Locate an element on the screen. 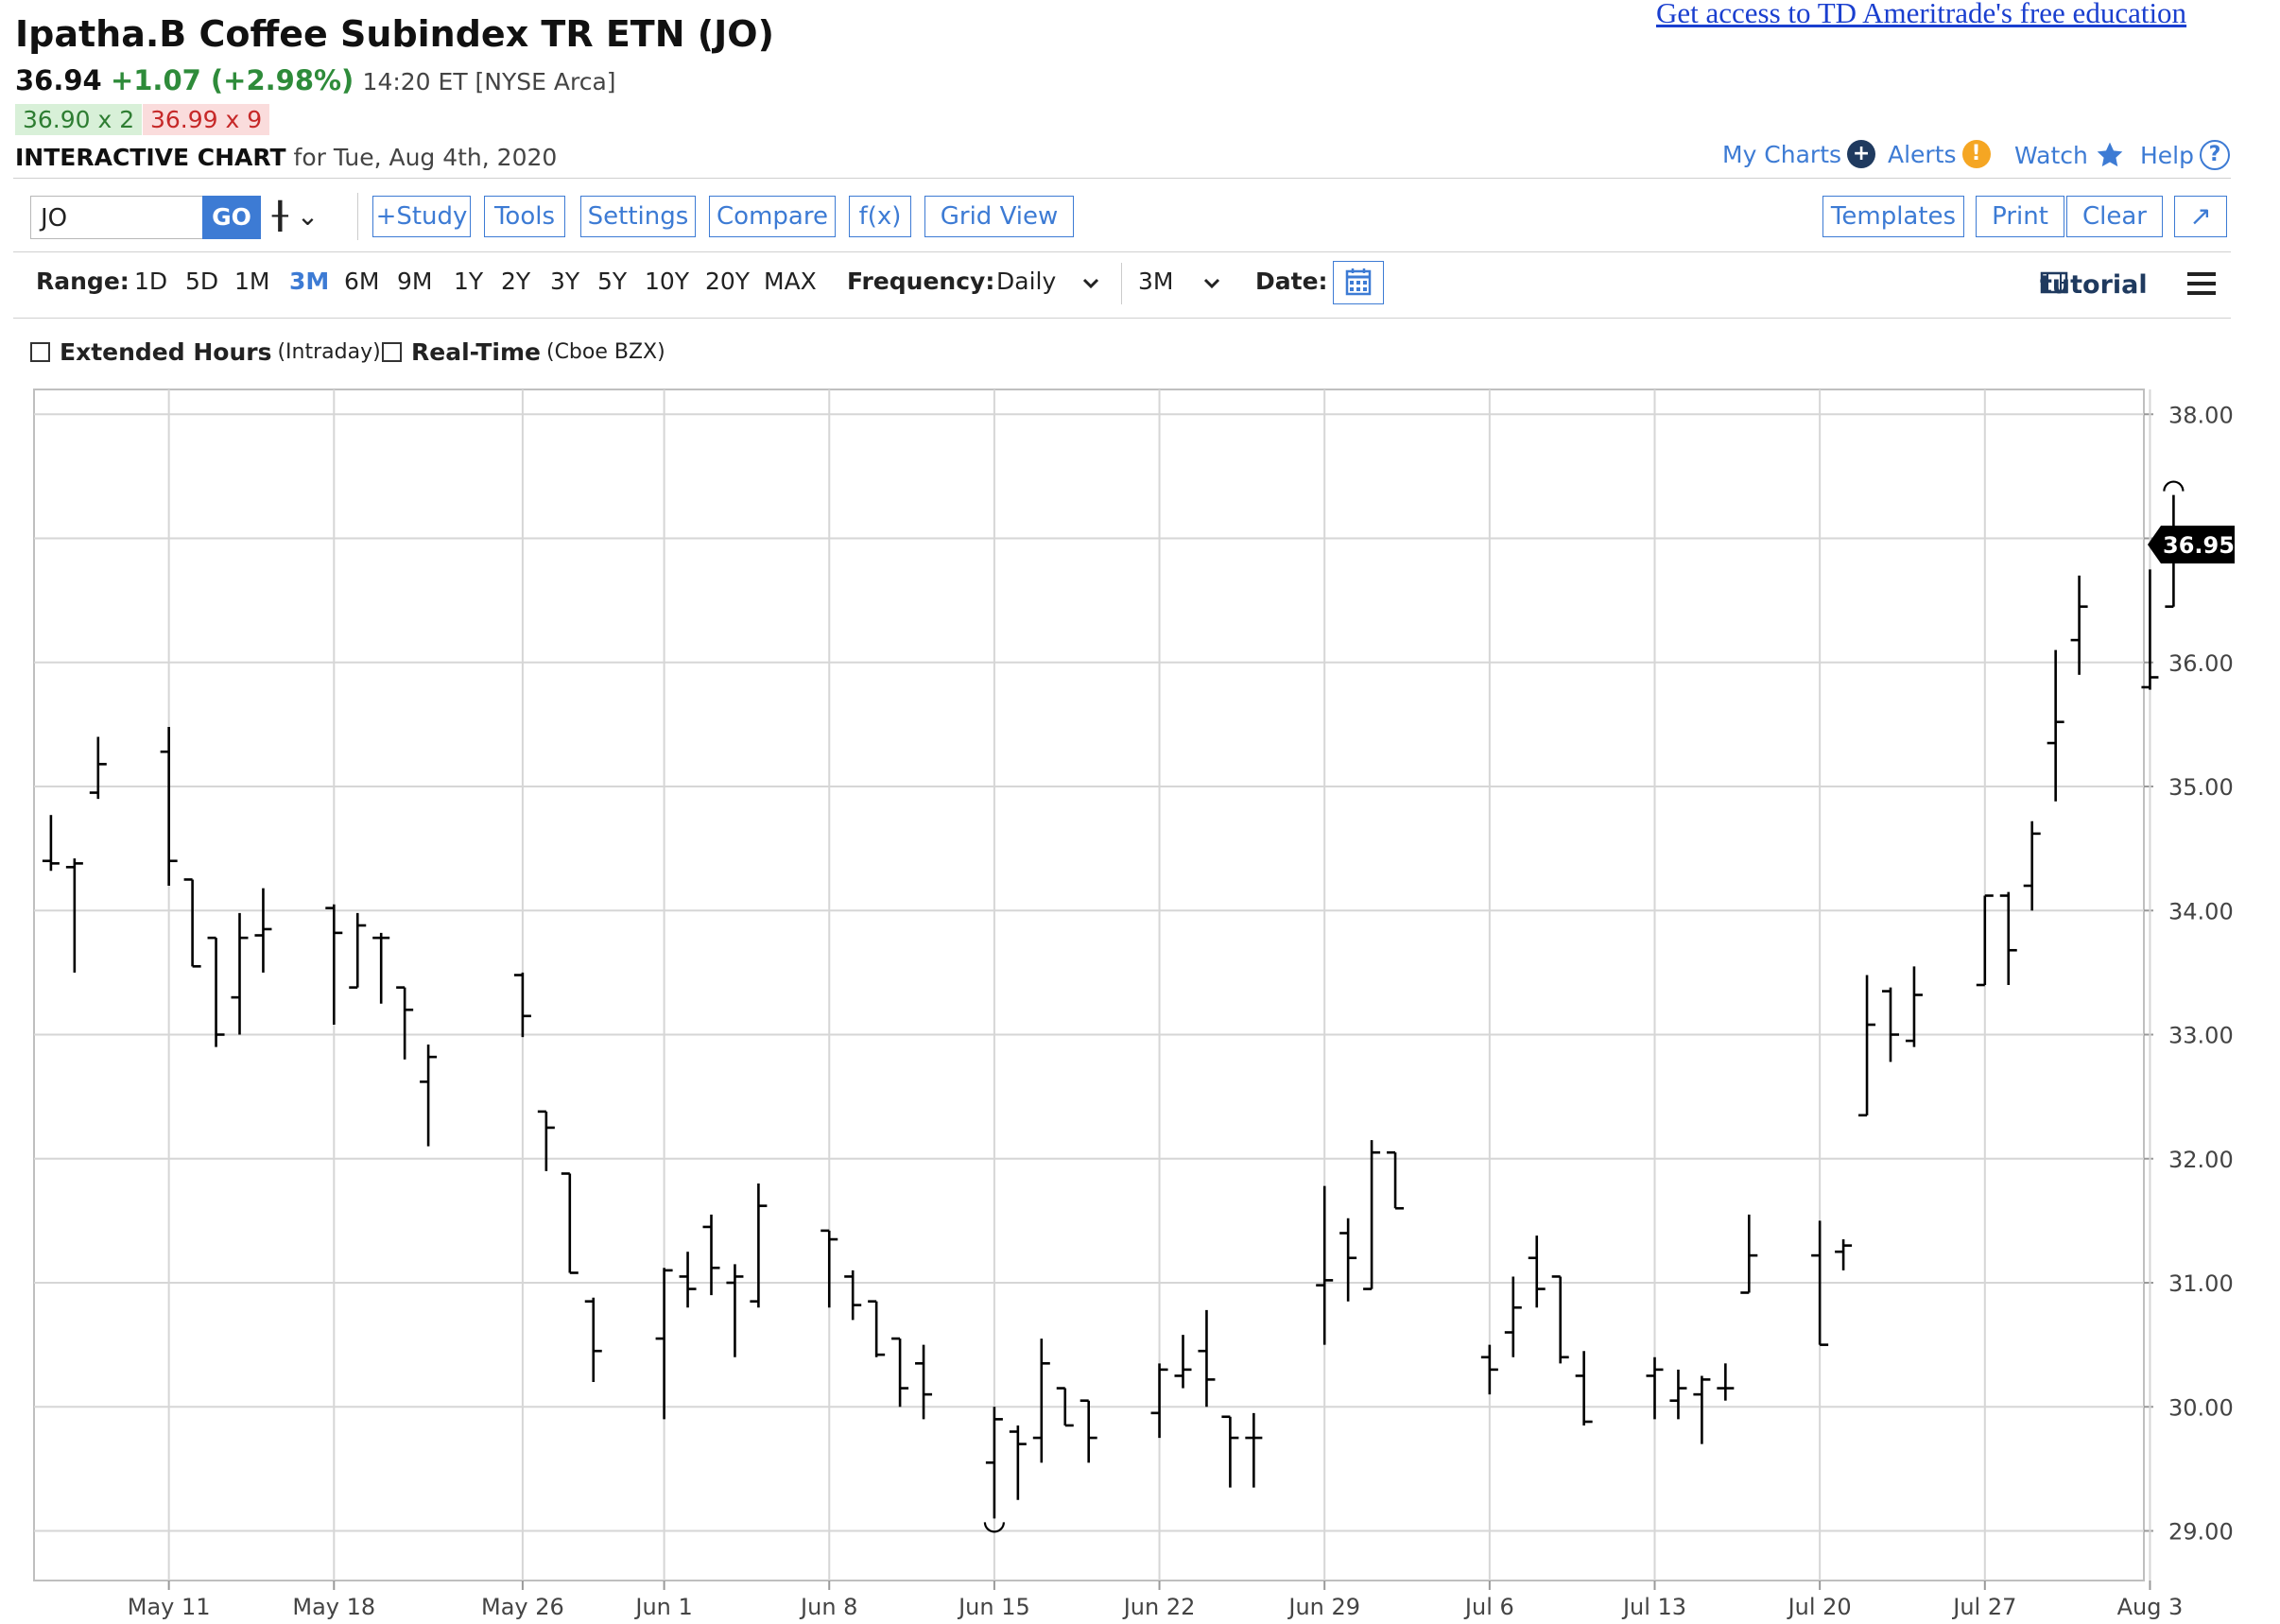 The image size is (2280, 1624). help-label: Help is located at coordinates (2167, 155).